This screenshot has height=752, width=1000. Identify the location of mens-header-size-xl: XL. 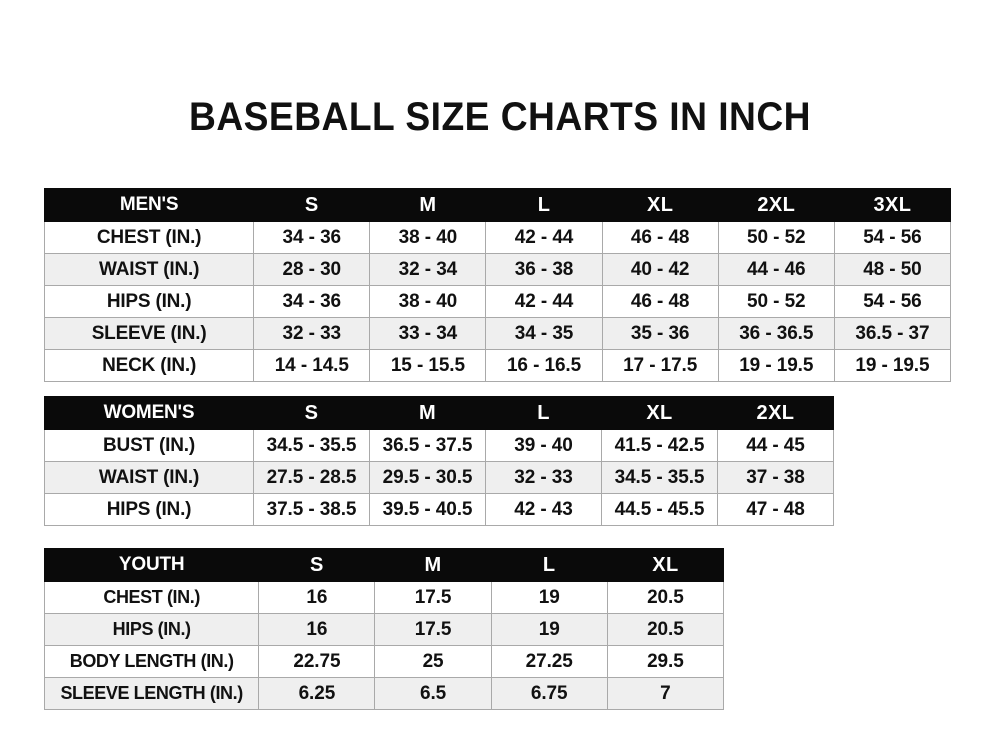
(660, 205).